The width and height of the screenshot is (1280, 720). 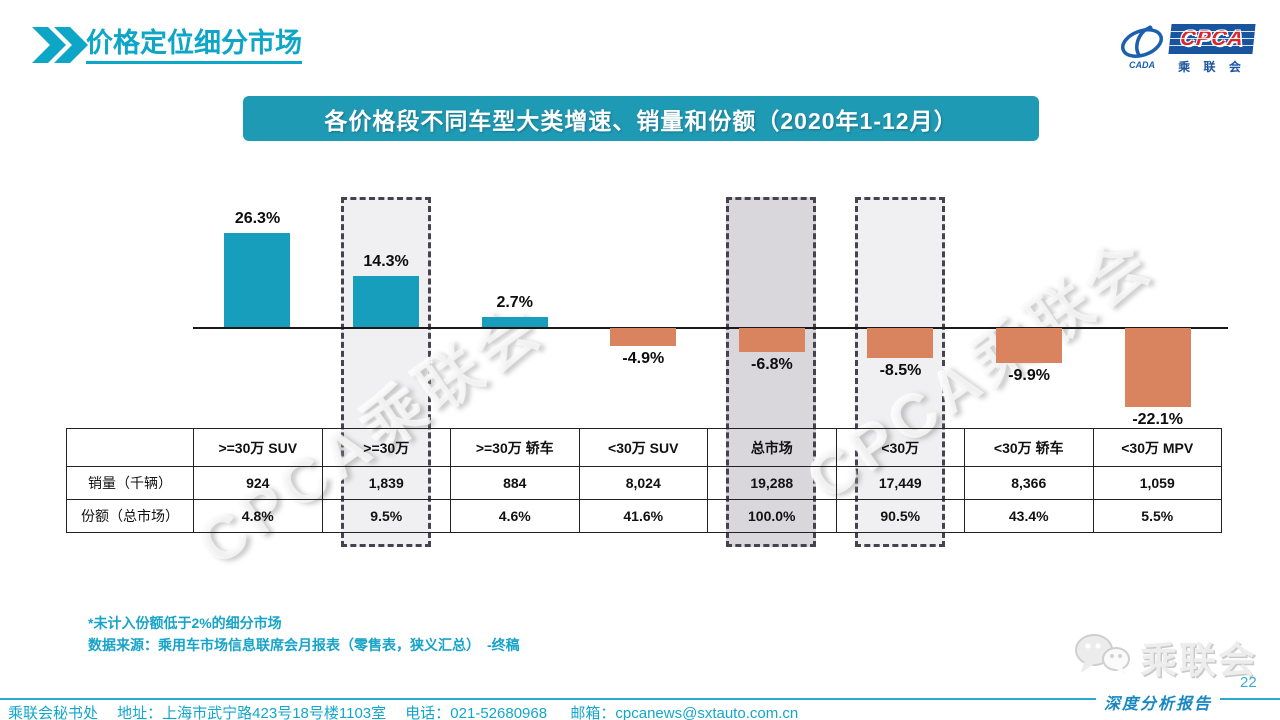 What do you see at coordinates (1157, 447) in the screenshot?
I see `table-col-header: <30万 MPV` at bounding box center [1157, 447].